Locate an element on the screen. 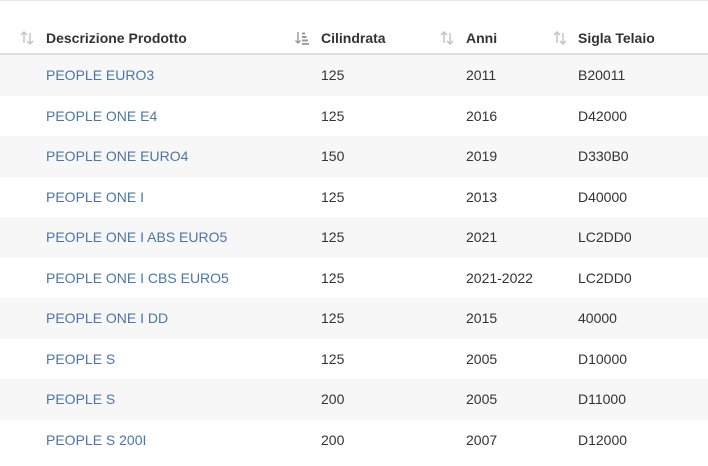 This screenshot has width=708, height=466. anni-cell: 2015 is located at coordinates (482, 318).